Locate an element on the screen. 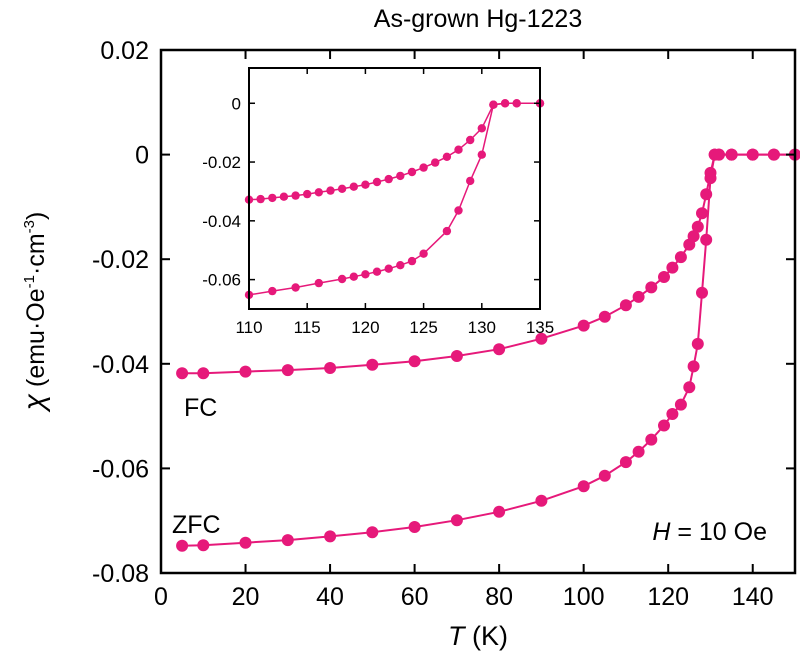  inset-y-tick-label: -0.04 is located at coordinates (221, 221).